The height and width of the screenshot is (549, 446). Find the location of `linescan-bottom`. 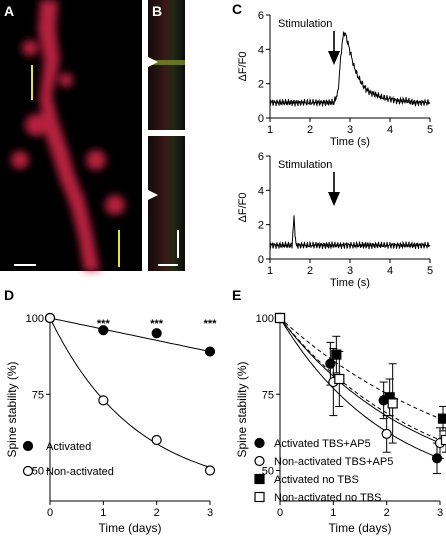

linescan-bottom is located at coordinates (166, 203).